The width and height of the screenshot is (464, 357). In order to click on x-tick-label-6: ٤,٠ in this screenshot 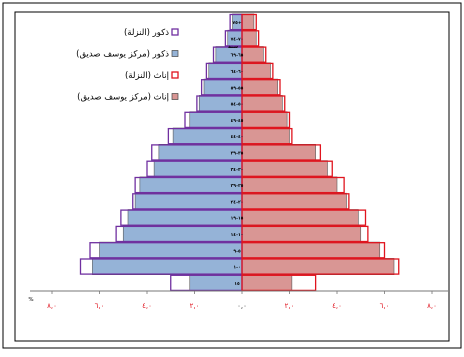, I will do `click(337, 306)`.